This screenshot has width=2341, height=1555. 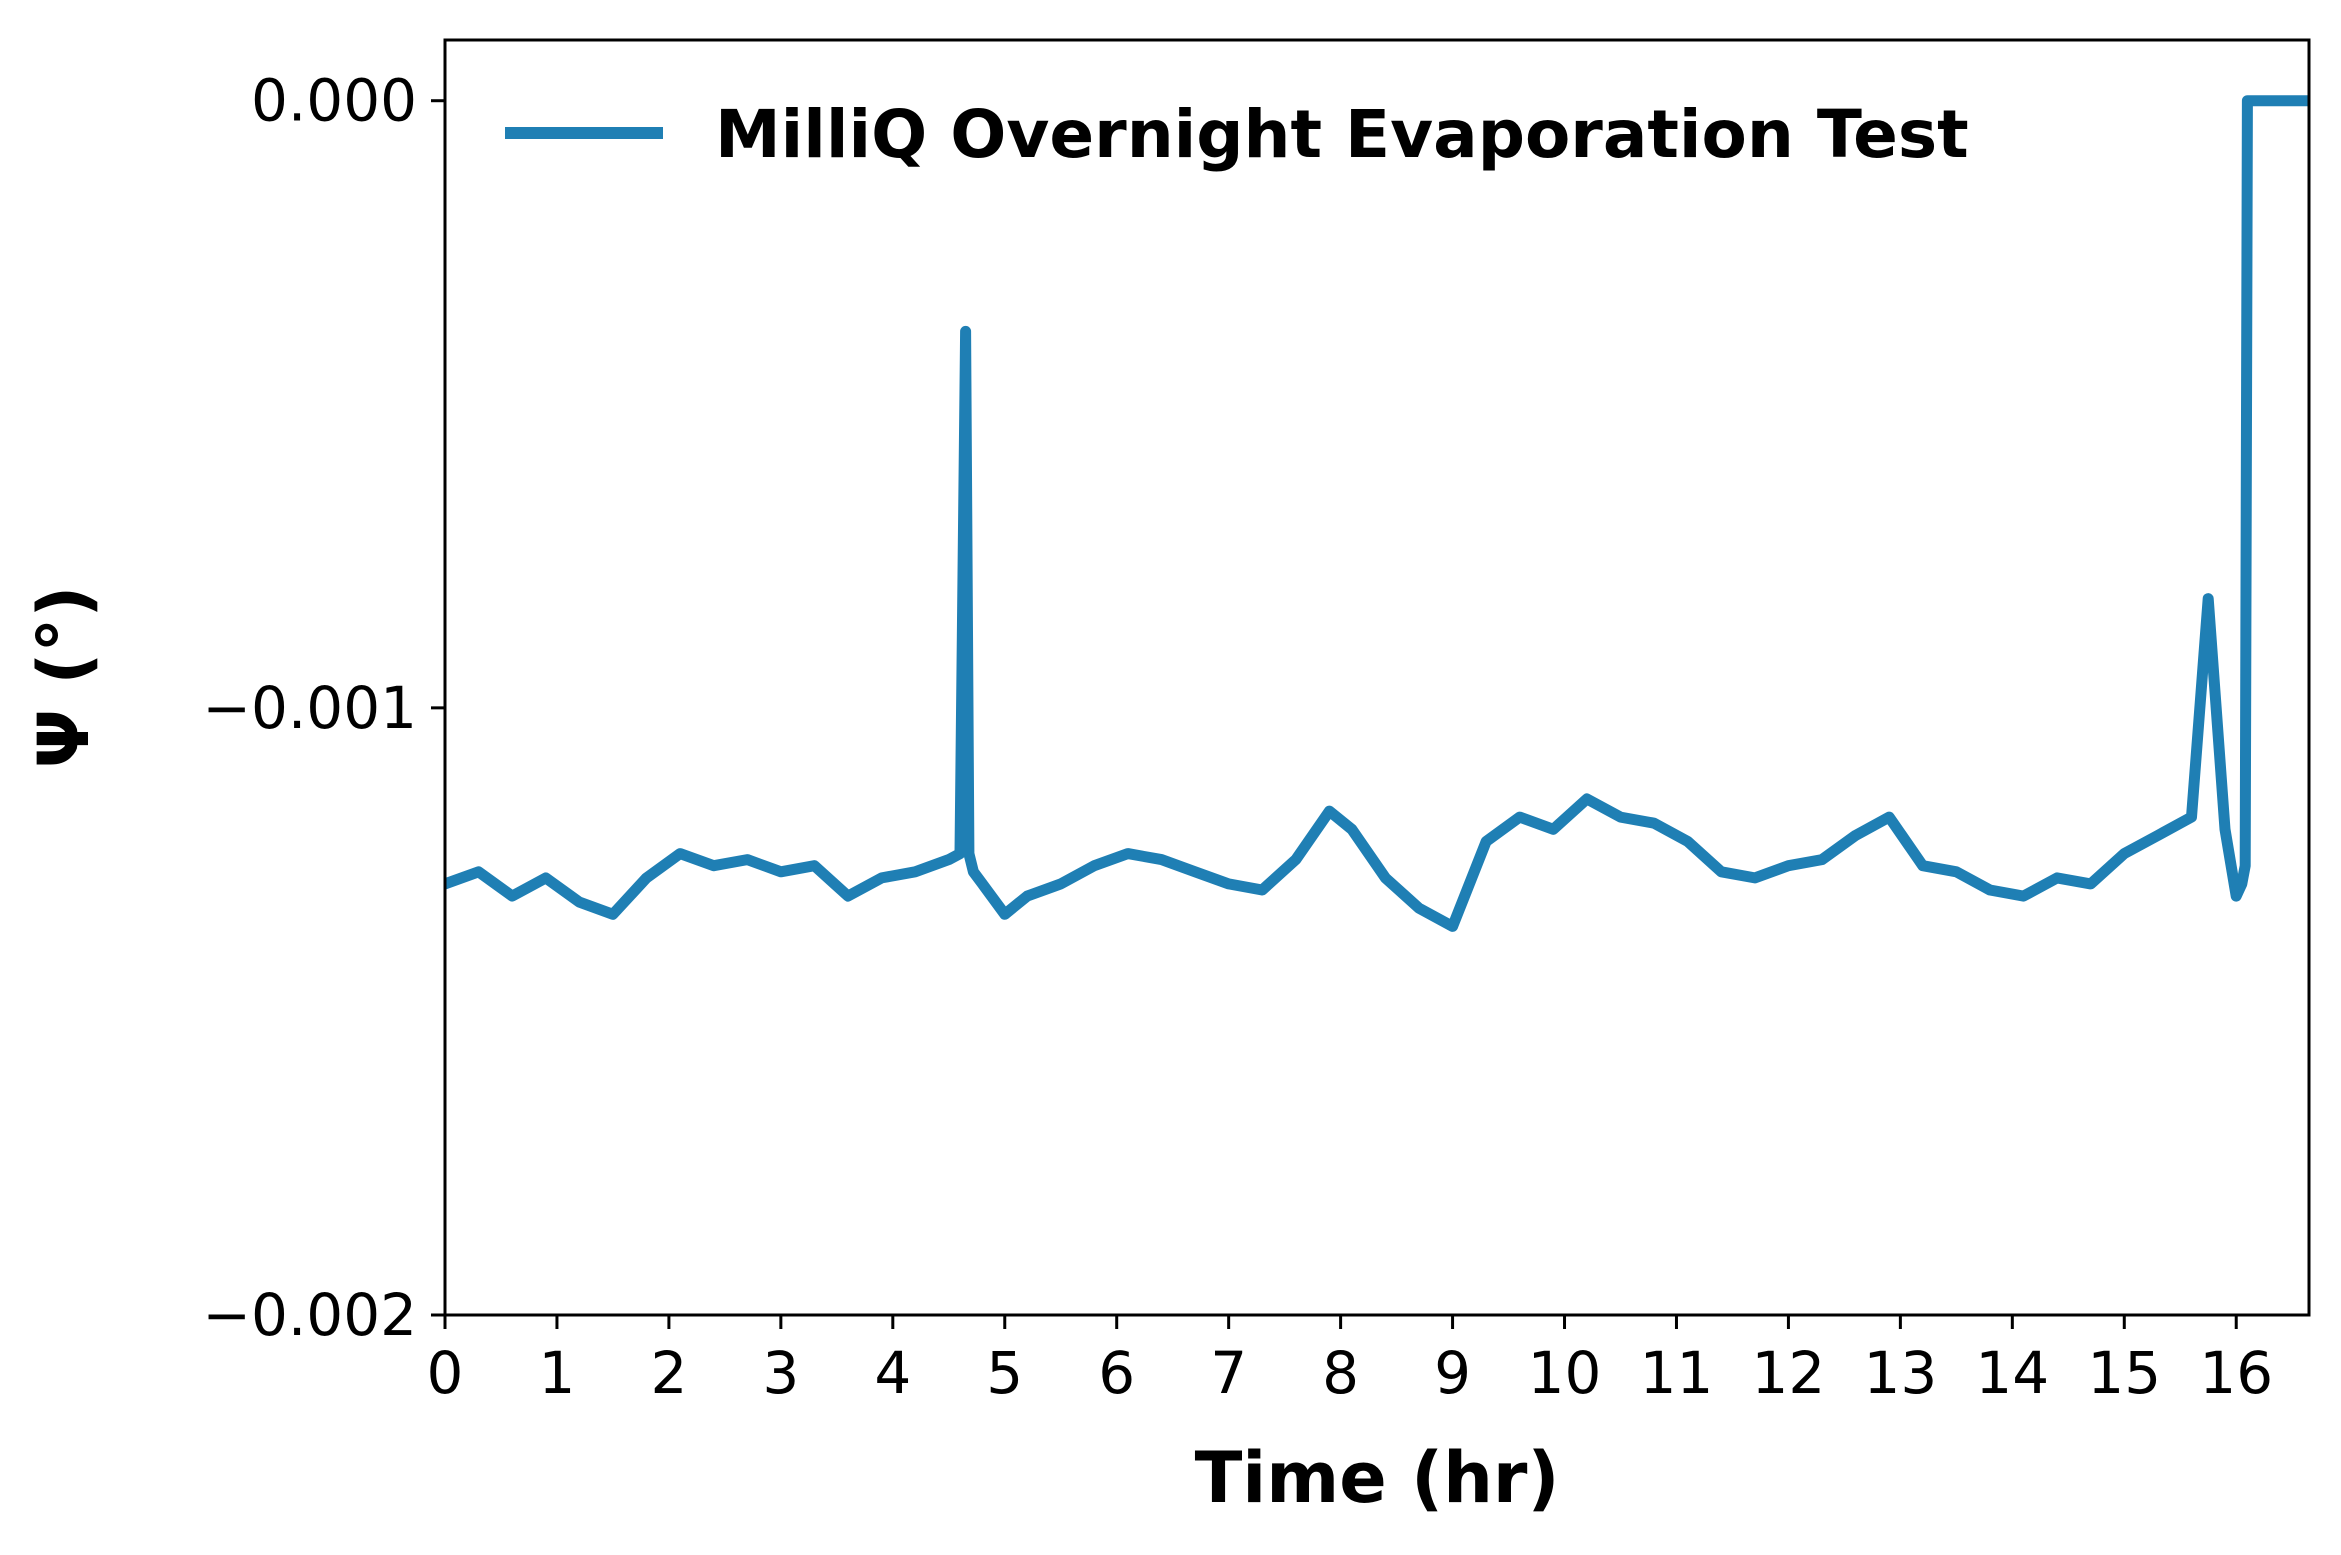 What do you see at coordinates (892, 1373) in the screenshot?
I see `x-tick-label: 4` at bounding box center [892, 1373].